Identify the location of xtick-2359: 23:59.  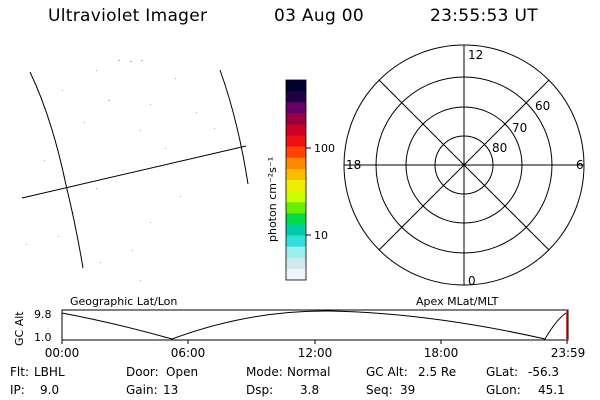
(568, 353).